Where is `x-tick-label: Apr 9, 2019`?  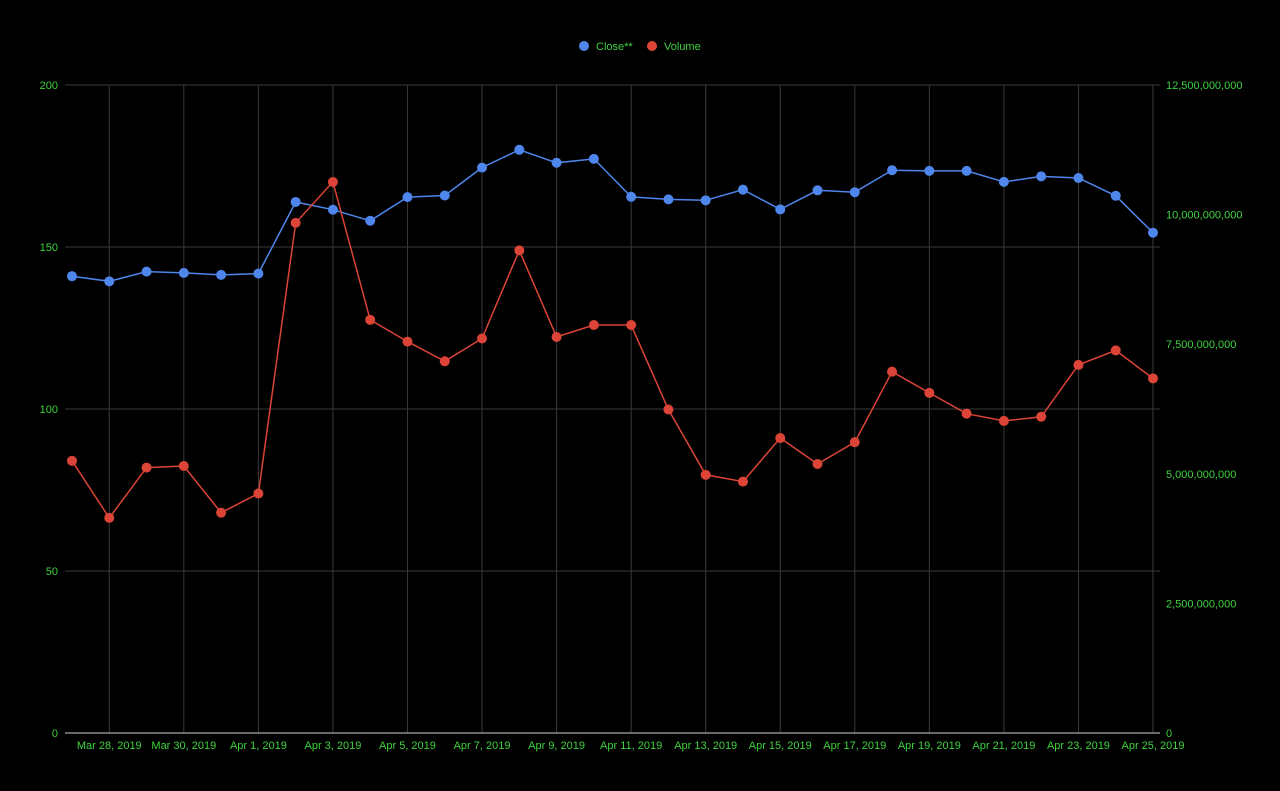 x-tick-label: Apr 9, 2019 is located at coordinates (556, 746).